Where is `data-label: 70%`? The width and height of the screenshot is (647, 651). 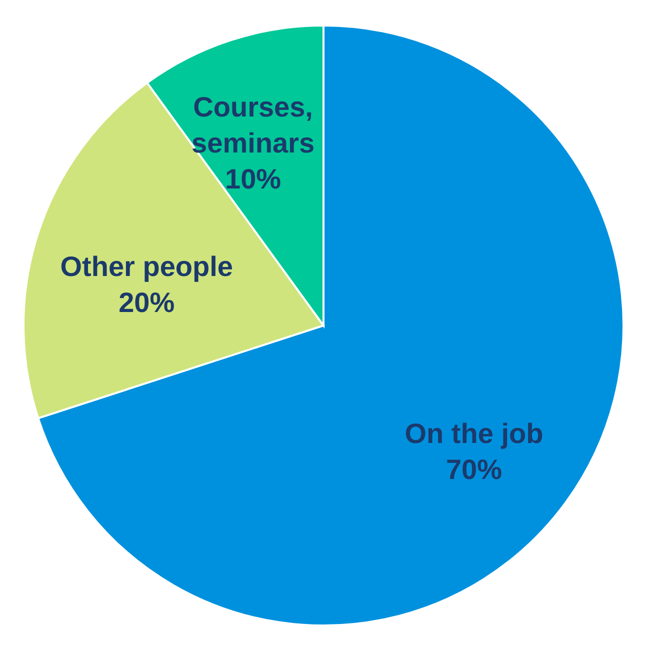
data-label: 70% is located at coordinates (474, 469).